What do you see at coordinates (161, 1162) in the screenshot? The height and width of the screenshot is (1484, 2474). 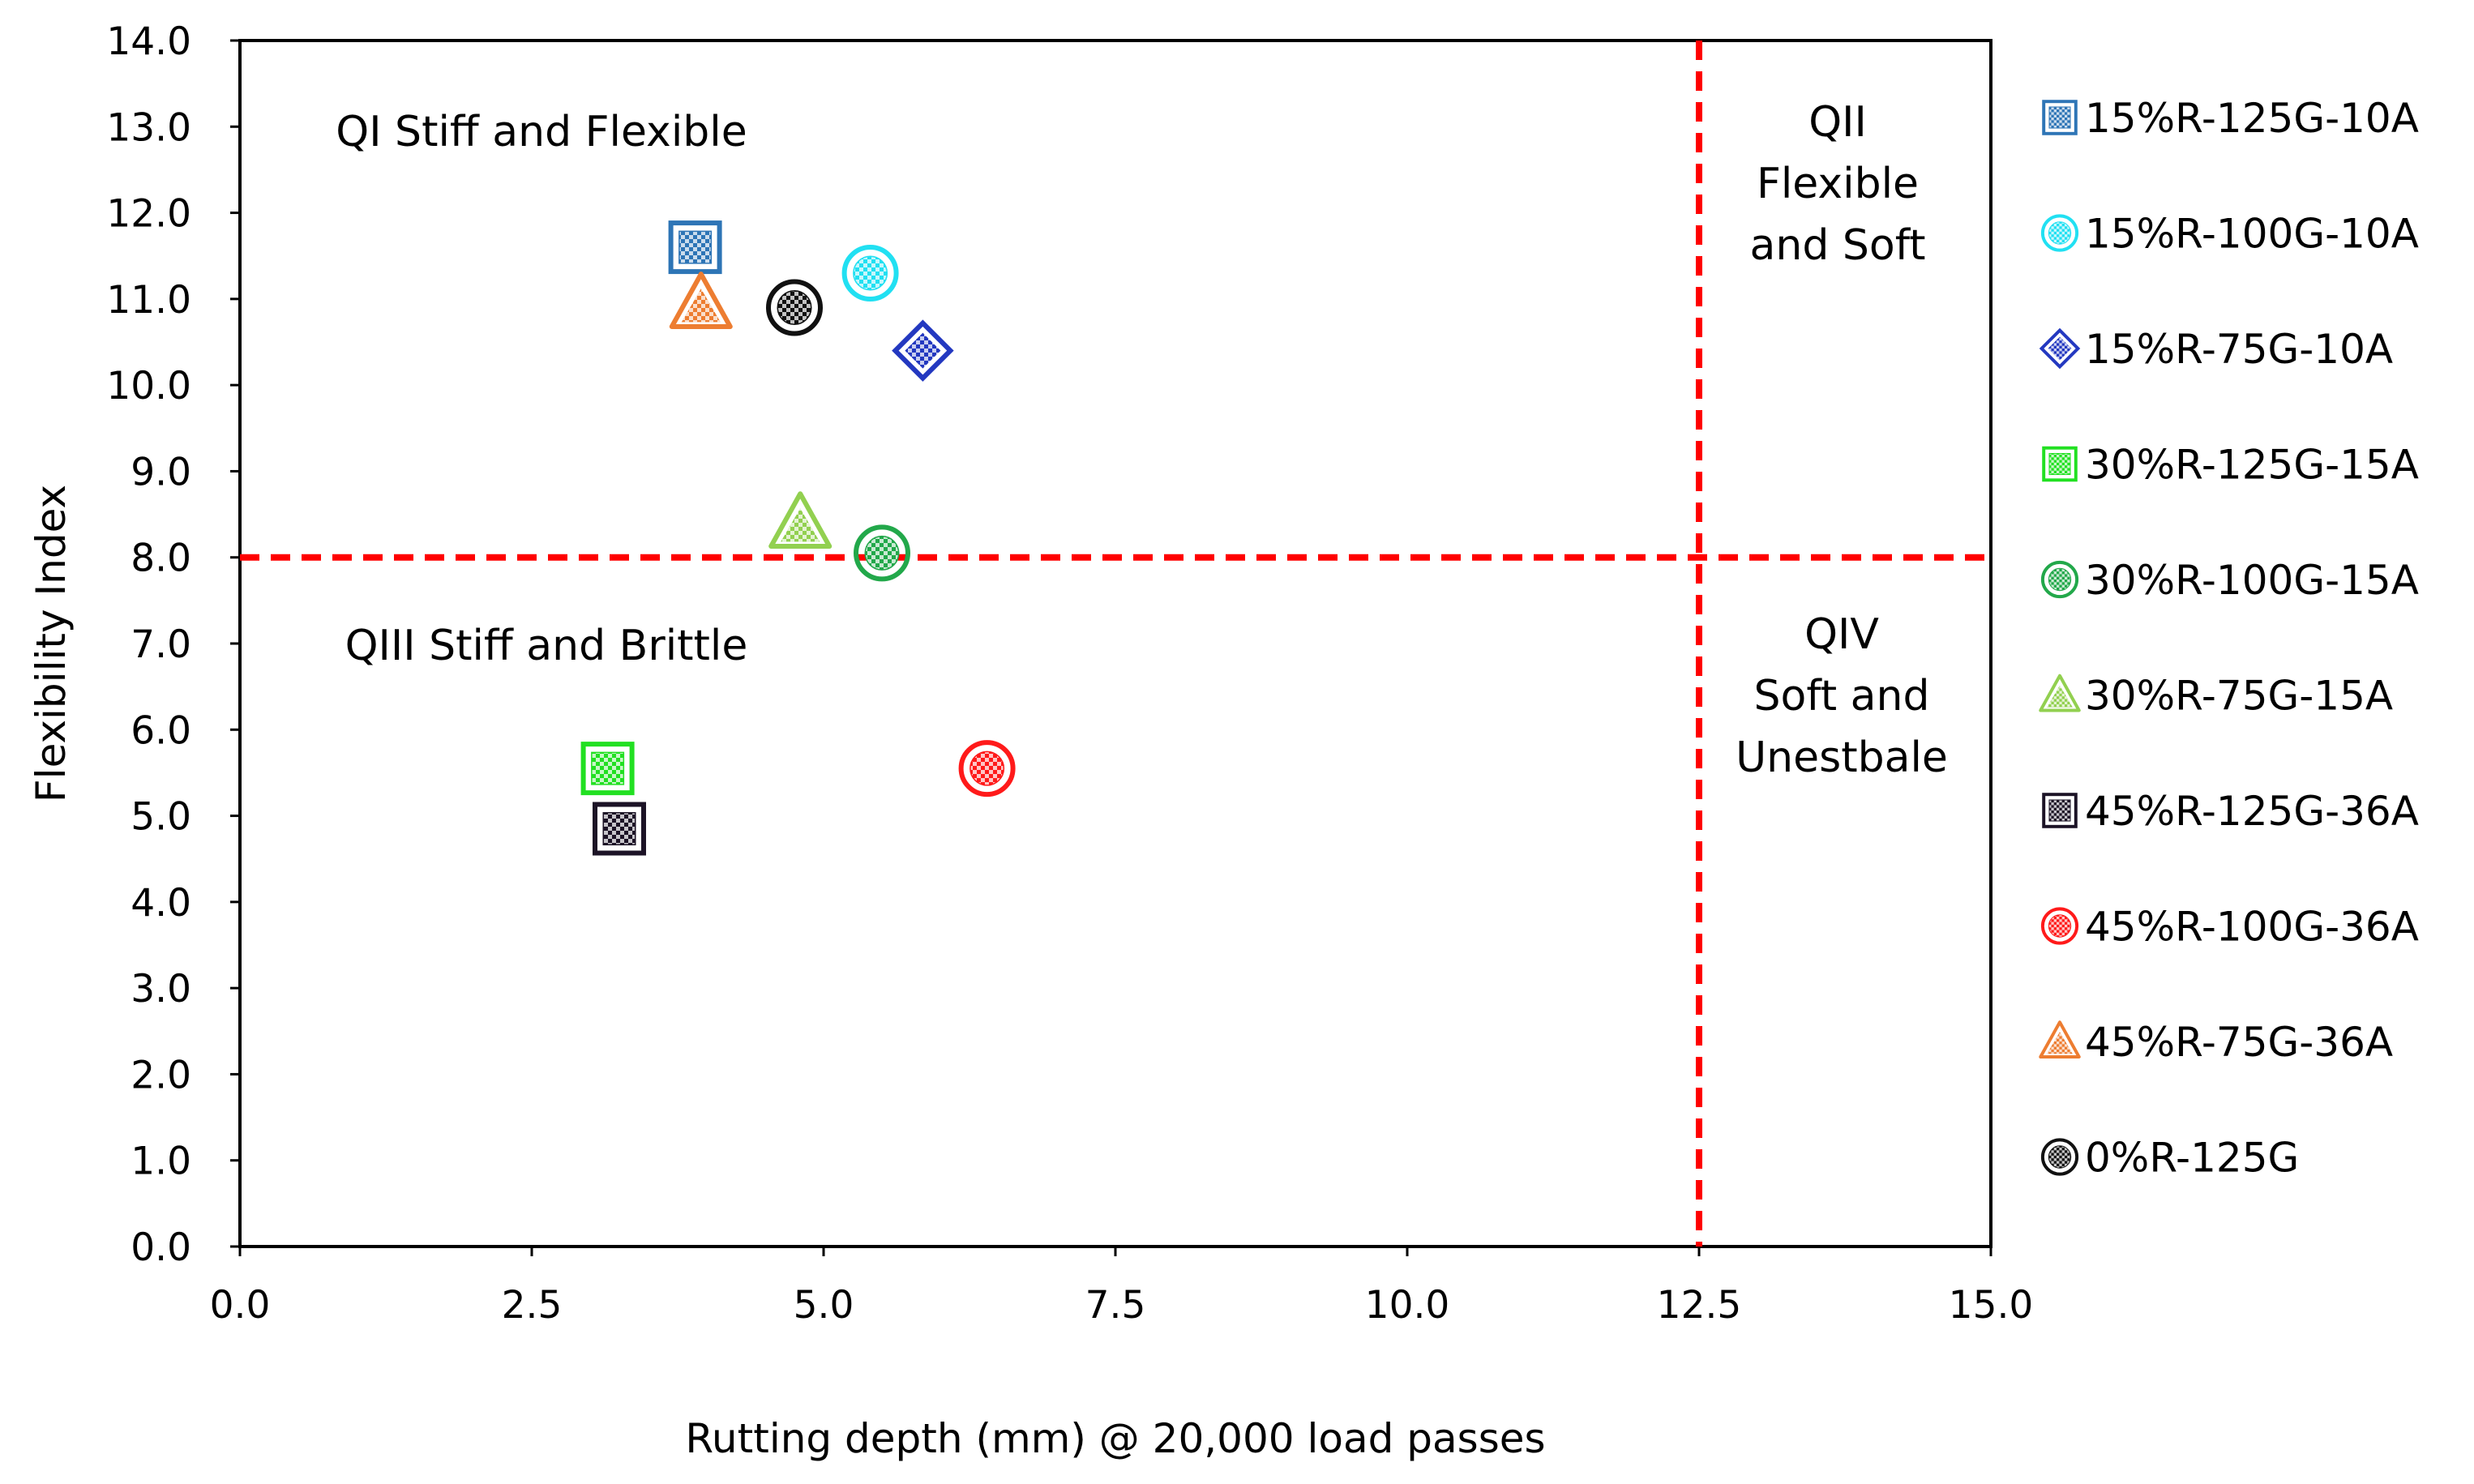 I see `y-tick-label: 1.0` at bounding box center [161, 1162].